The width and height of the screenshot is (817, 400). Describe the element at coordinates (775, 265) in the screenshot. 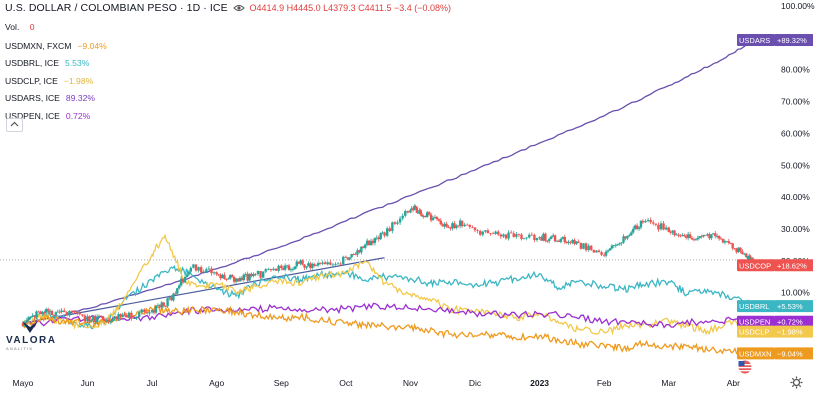

I see `value-tag-usdcop: USDCOP +18.62%` at that location.